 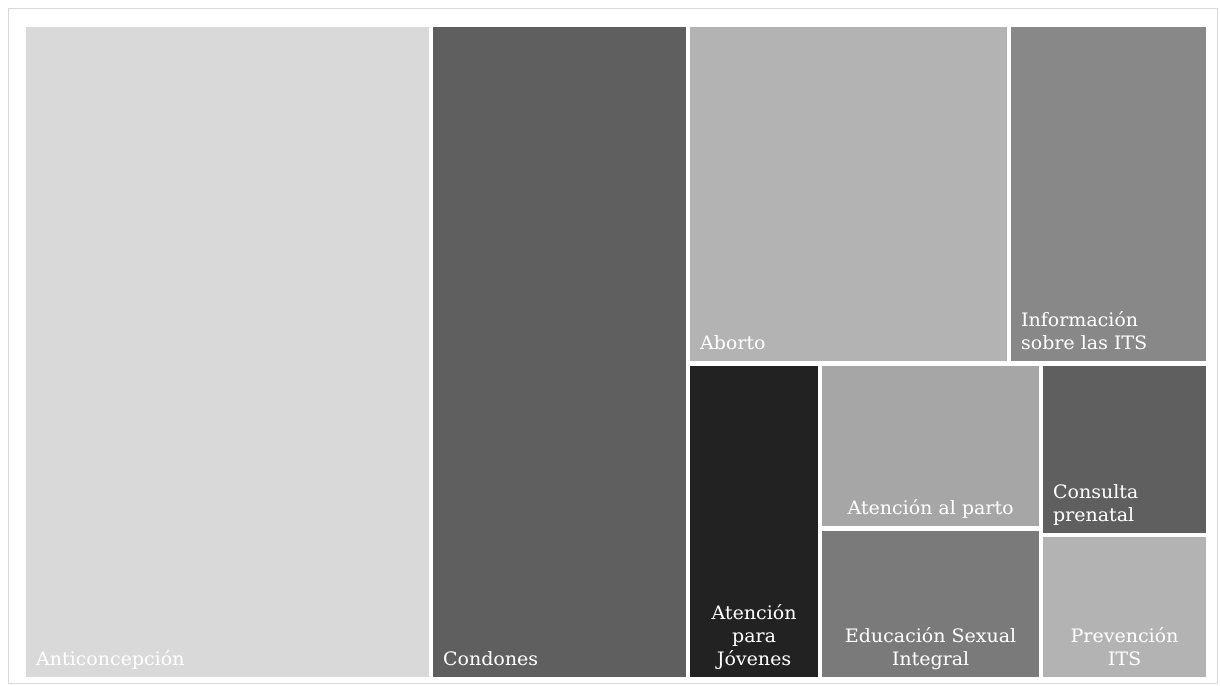 I want to click on tile-label: Atención para Jóvenes, so click(x=754, y=636).